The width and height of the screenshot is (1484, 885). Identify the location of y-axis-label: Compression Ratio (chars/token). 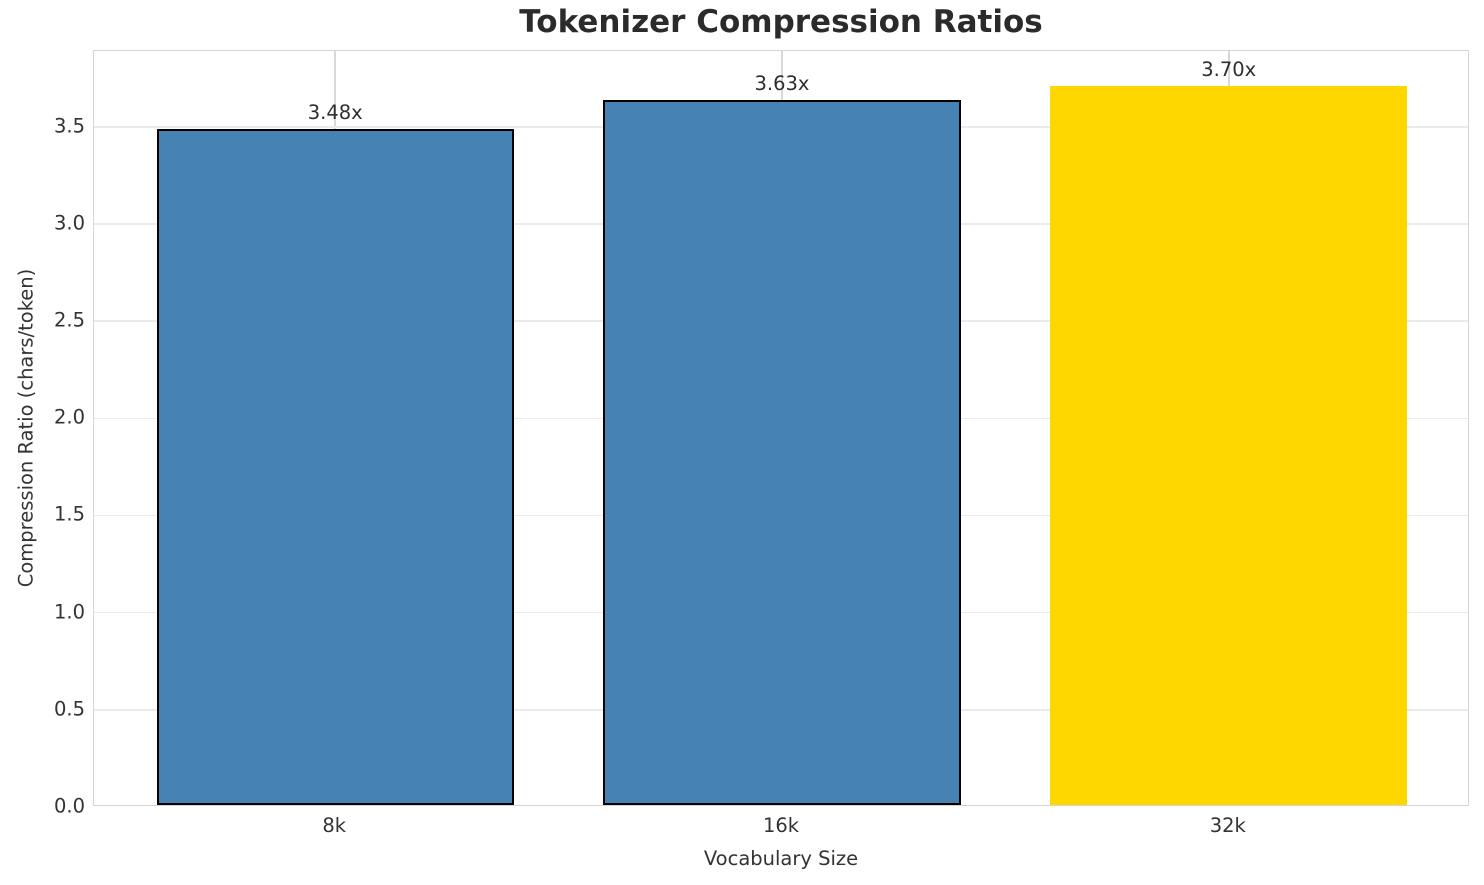
(26, 428).